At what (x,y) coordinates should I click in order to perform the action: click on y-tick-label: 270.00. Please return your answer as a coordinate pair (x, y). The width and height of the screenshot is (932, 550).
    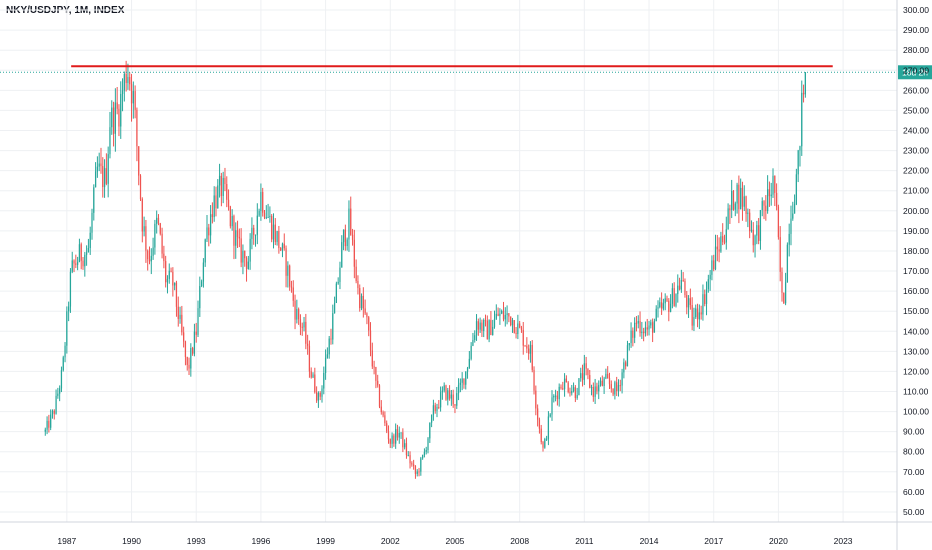
    Looking at the image, I should click on (916, 70).